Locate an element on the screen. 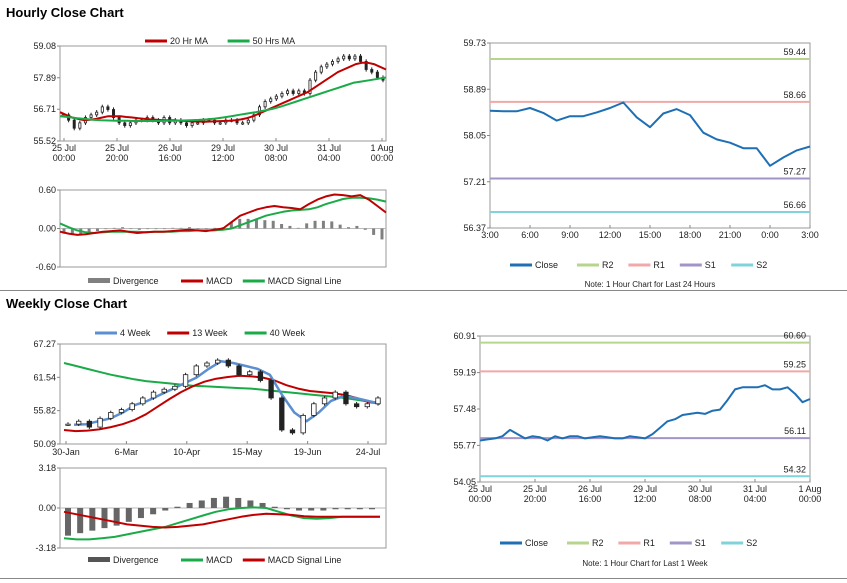 Image resolution: width=847 pixels, height=583 pixels. weekly-price-legend-label: 40 Week is located at coordinates (288, 333).